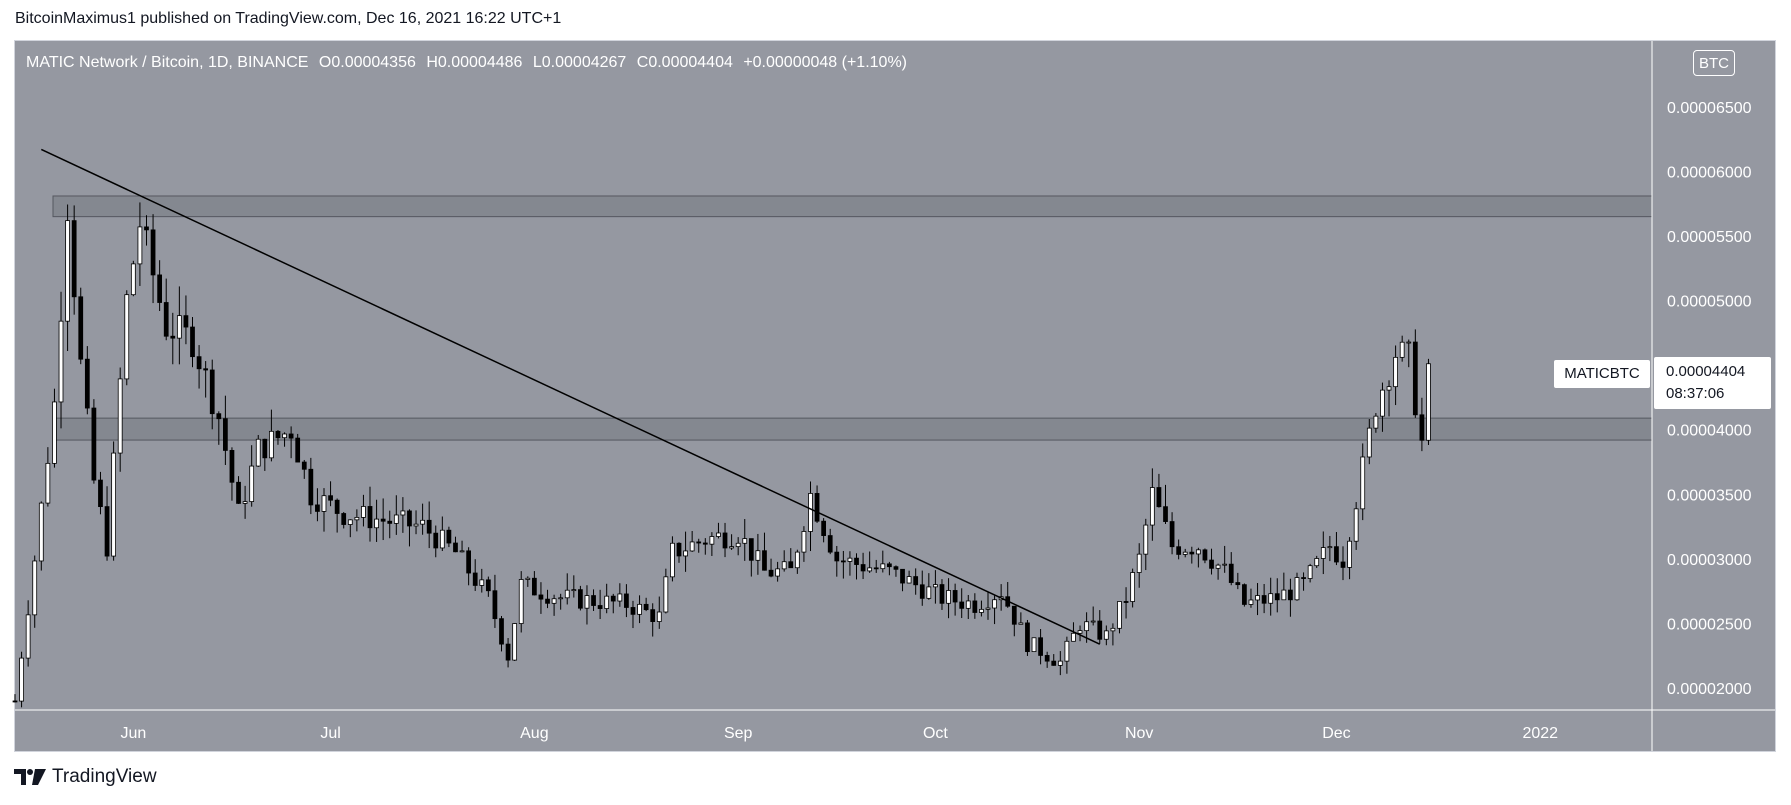  I want to click on time-axis: Jun Jul Aug Sep Oct Nov Dec 2022, so click(839, 733).